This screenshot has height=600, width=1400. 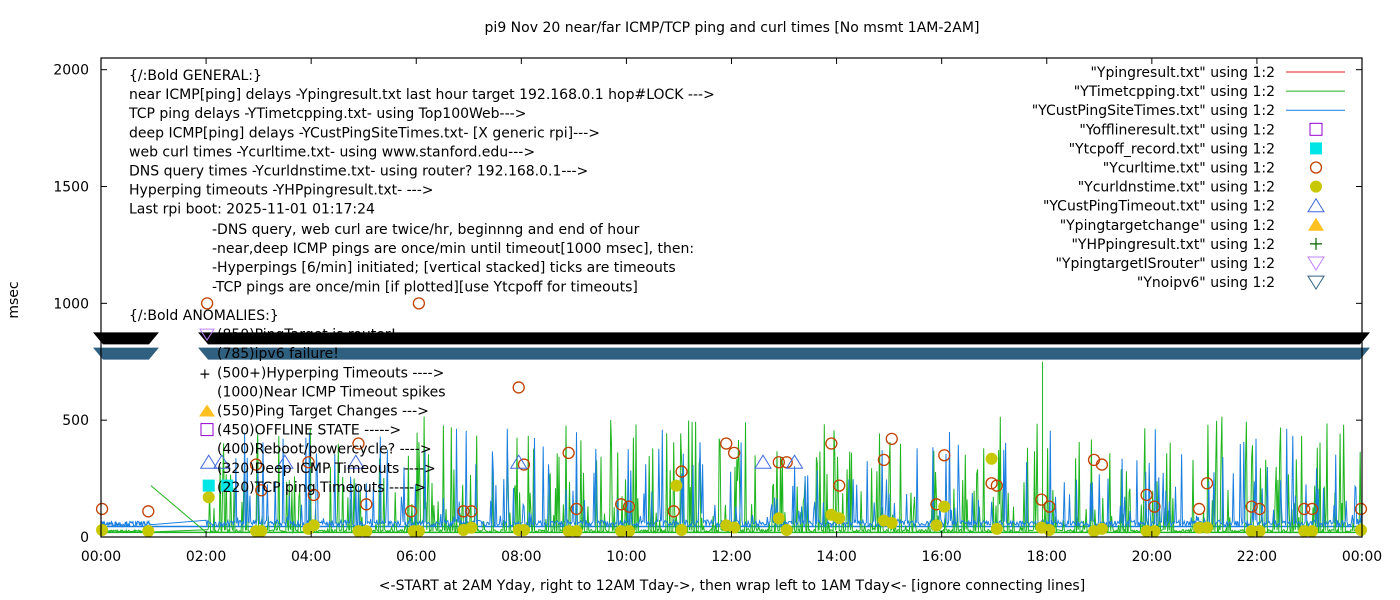 What do you see at coordinates (1167, 226) in the screenshot?
I see `legend-label: "Ypingtargetchange" using 1:2` at bounding box center [1167, 226].